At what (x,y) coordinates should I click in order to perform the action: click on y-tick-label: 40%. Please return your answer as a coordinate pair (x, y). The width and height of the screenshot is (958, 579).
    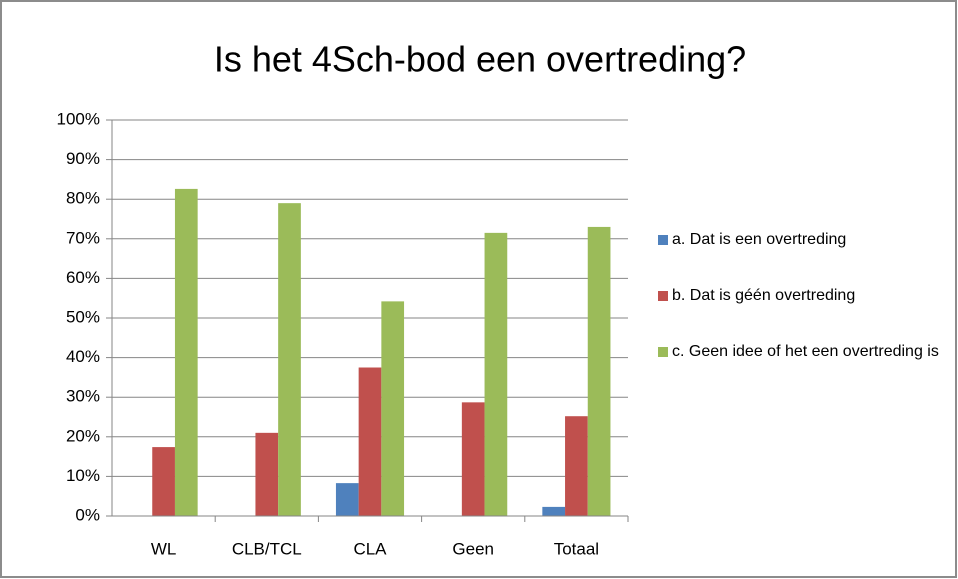
    Looking at the image, I should click on (83, 356).